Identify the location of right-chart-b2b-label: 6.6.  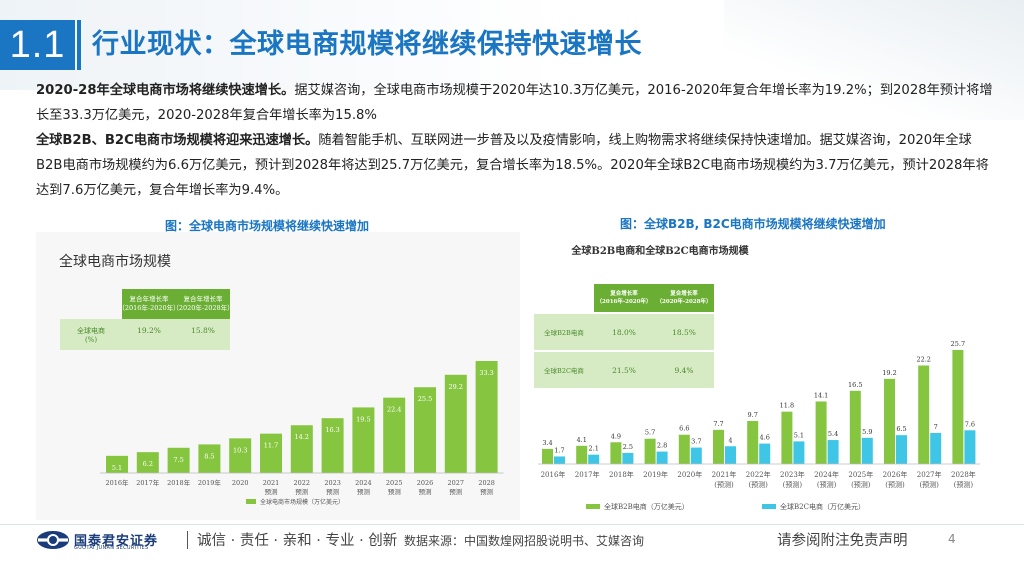
(684, 429).